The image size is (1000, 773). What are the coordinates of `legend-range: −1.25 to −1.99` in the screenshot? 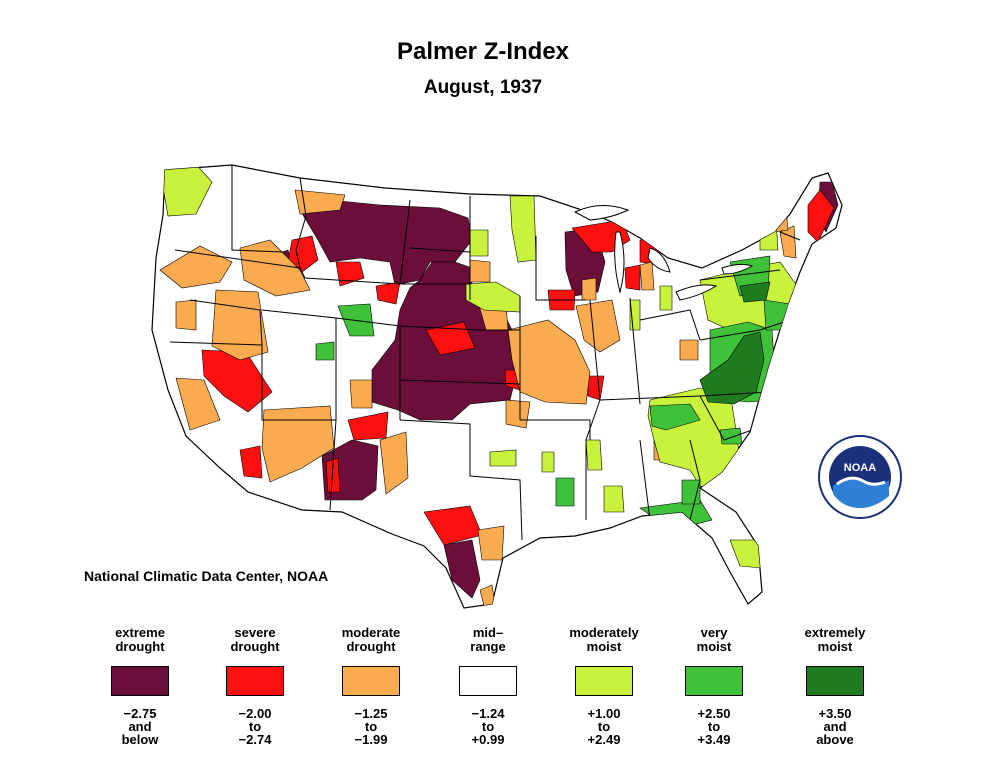 It's located at (371, 726).